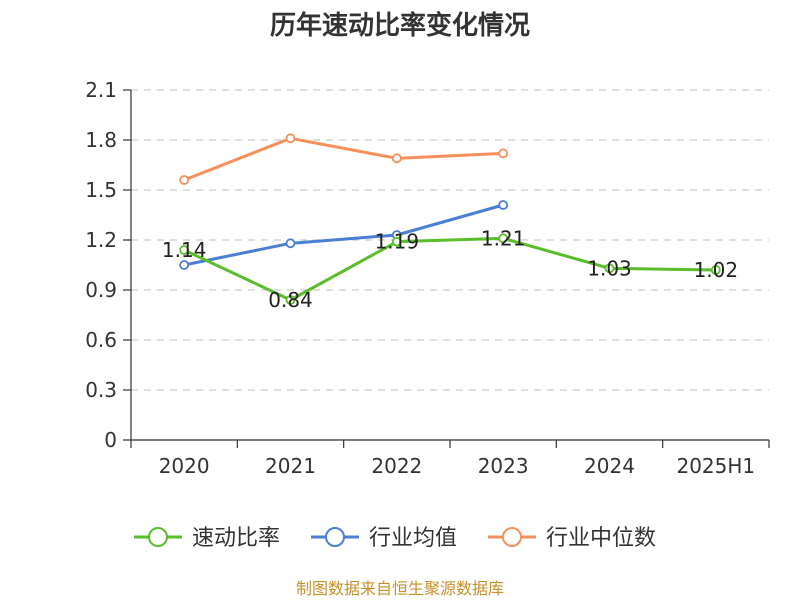 The height and width of the screenshot is (600, 800). I want to click on data-label: 1.02, so click(716, 270).